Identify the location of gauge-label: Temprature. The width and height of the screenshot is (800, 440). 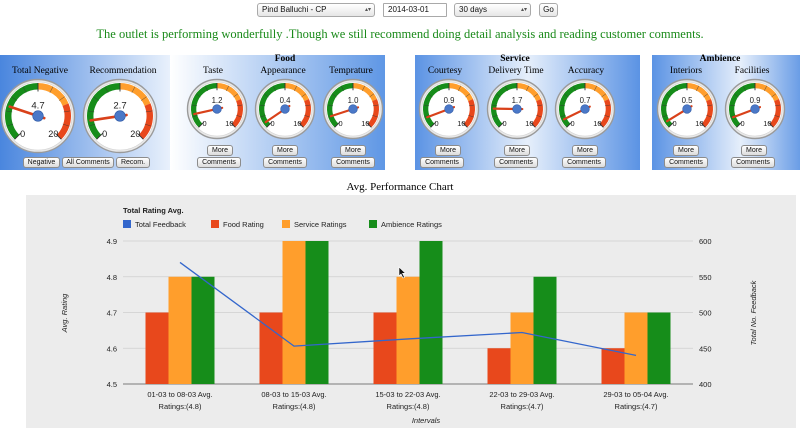
(351, 71).